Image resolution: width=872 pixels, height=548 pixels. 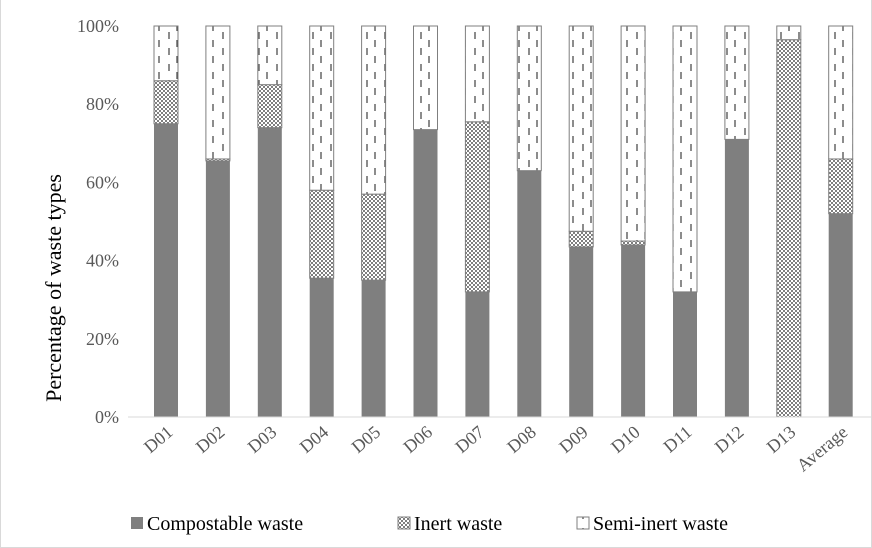 What do you see at coordinates (633, 330) in the screenshot?
I see `bar-segment-compostable-waste-d10` at bounding box center [633, 330].